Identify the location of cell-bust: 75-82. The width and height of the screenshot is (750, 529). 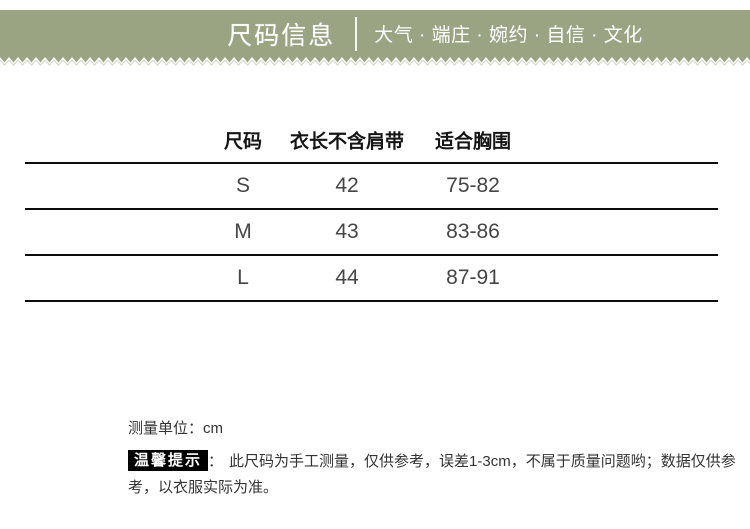
(473, 185).